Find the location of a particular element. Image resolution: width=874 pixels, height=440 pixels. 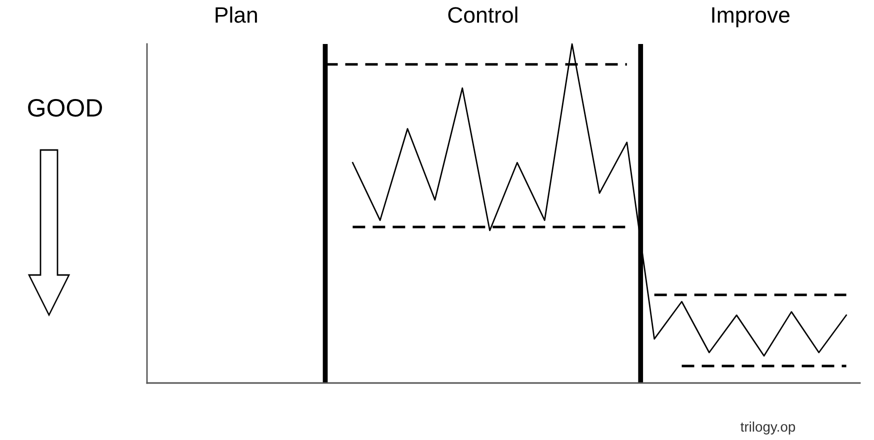

text: Plan is located at coordinates (236, 14).